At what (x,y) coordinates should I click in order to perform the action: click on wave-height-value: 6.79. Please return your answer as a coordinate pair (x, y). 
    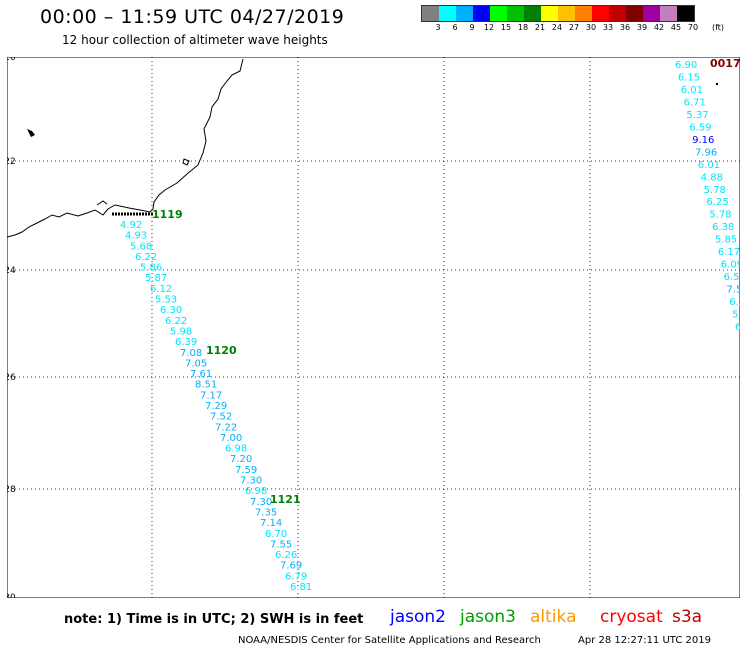
    Looking at the image, I should click on (296, 576).